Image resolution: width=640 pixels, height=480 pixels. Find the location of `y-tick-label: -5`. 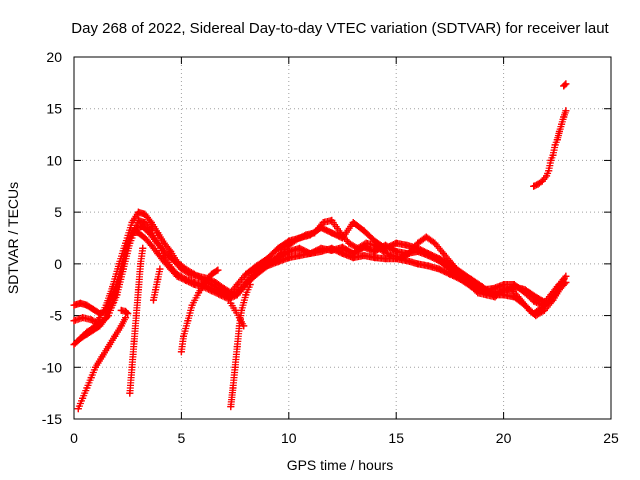

y-tick-label: -5 is located at coordinates (56, 316).